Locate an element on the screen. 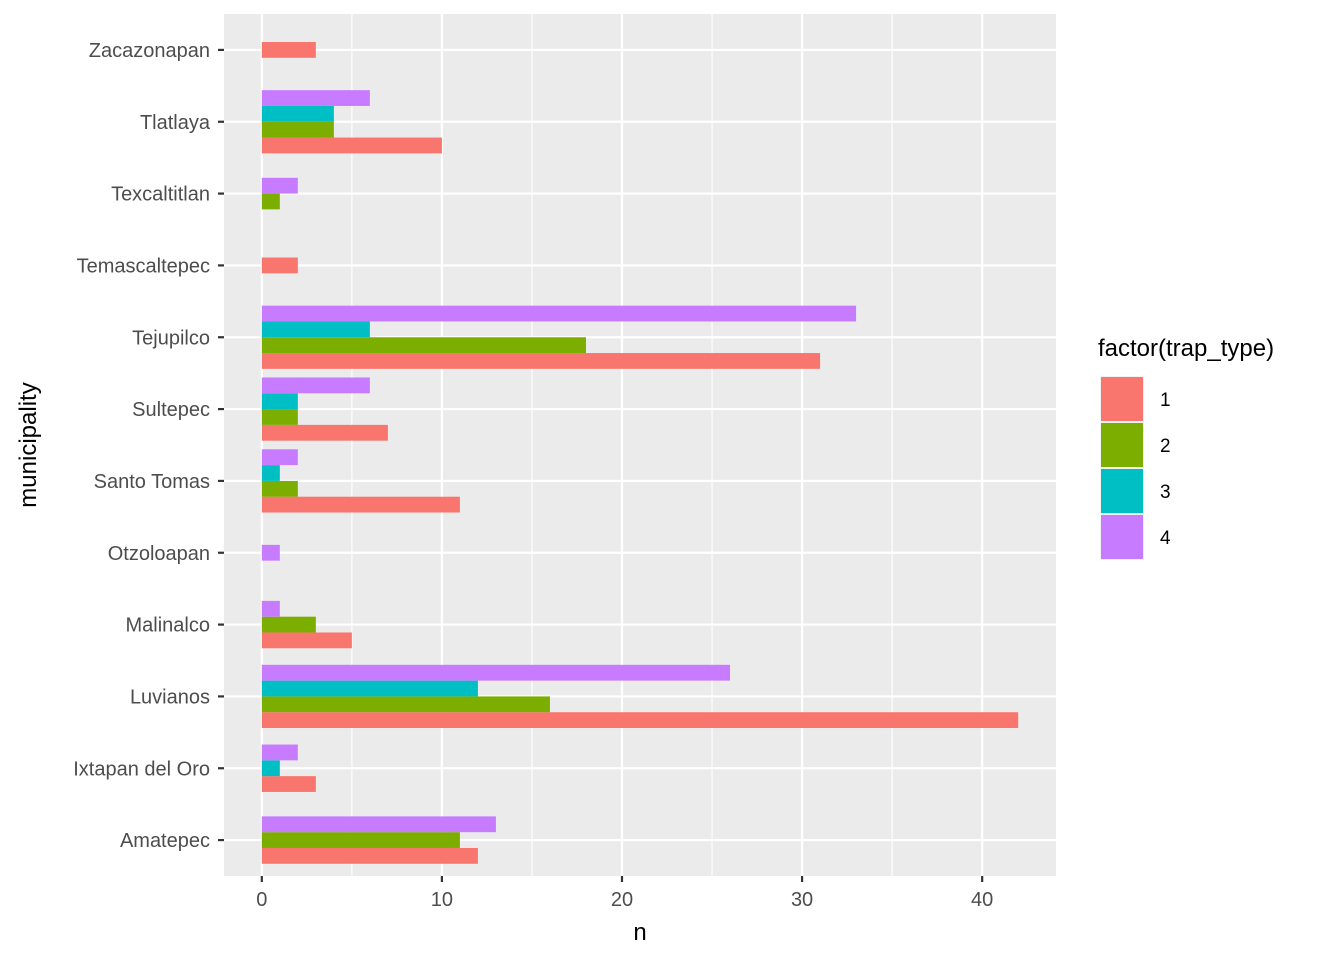 The height and width of the screenshot is (965, 1344). legend: factor(trap_type) 1 2 3 4 is located at coordinates (1186, 447).